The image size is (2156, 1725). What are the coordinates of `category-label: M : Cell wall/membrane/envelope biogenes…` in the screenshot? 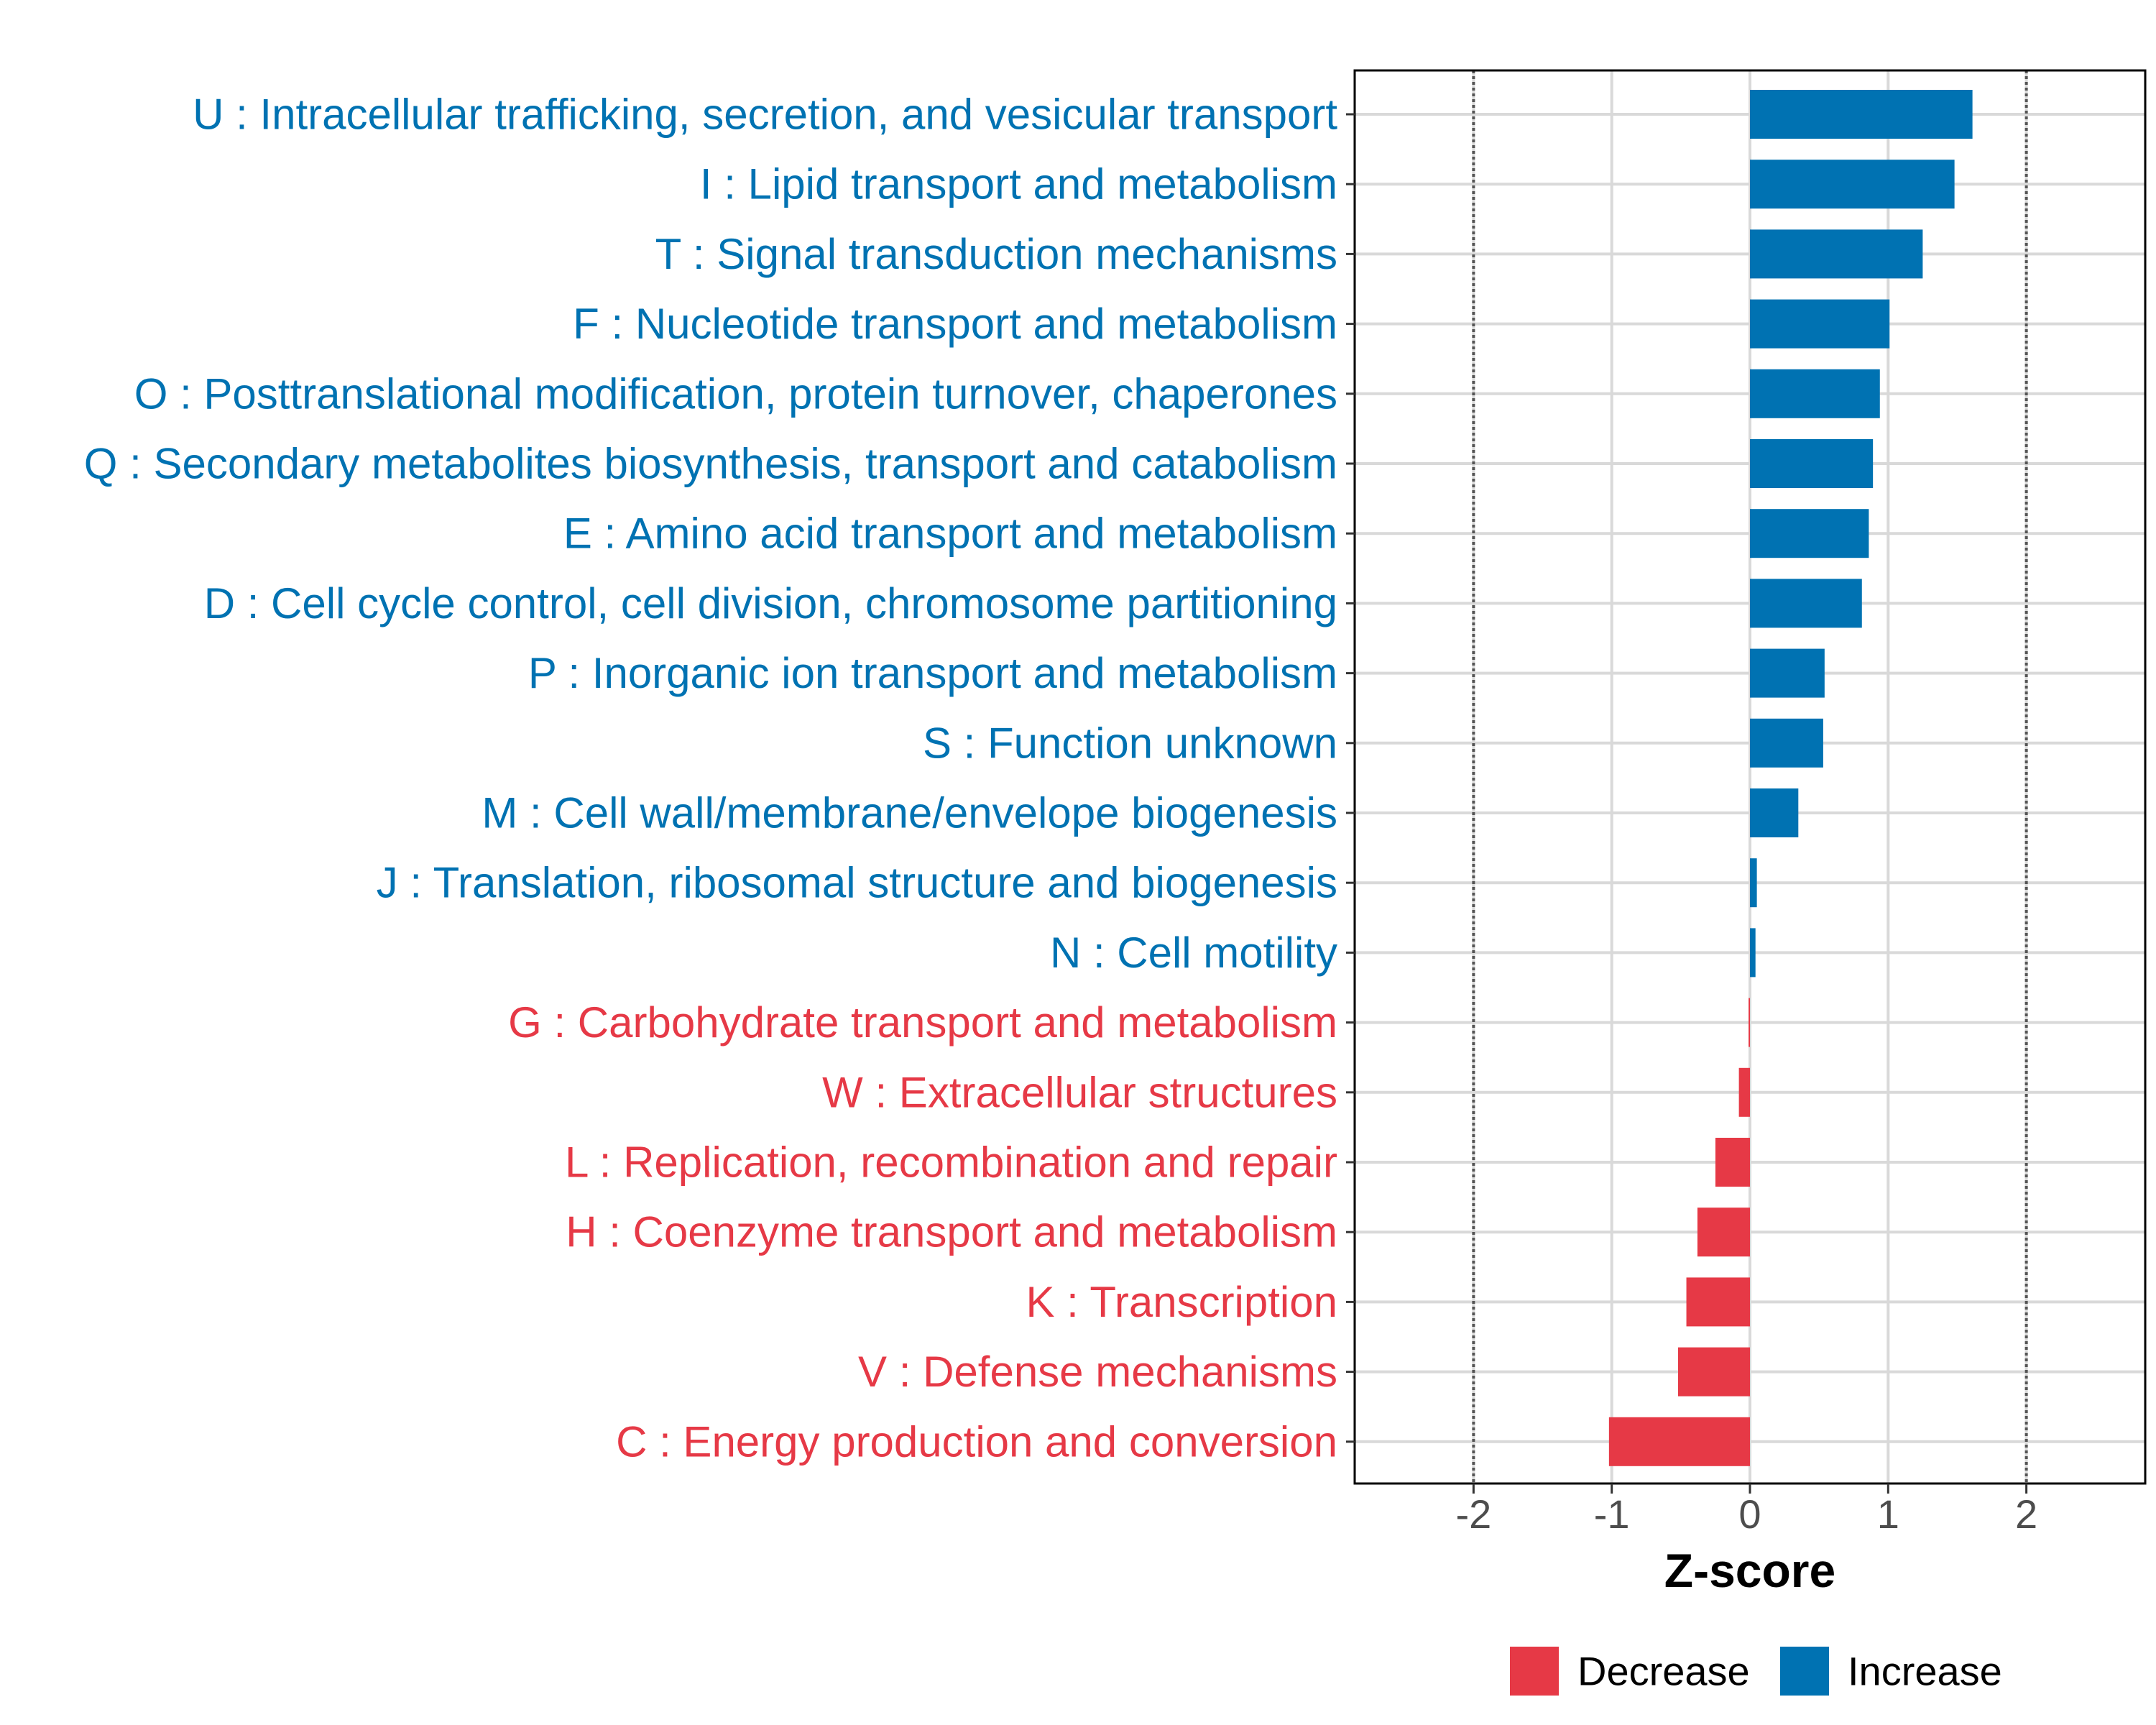 It's located at (910, 813).